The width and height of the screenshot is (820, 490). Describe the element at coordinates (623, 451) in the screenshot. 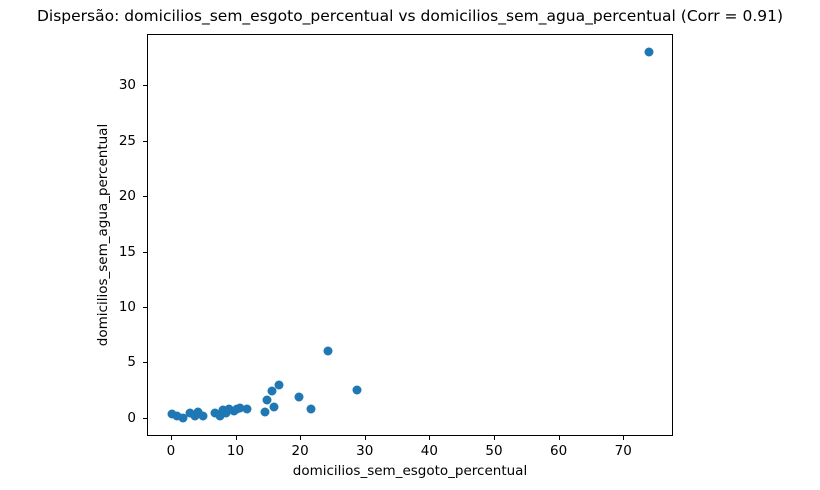

I see `x-axis-tick-label: 70` at that location.